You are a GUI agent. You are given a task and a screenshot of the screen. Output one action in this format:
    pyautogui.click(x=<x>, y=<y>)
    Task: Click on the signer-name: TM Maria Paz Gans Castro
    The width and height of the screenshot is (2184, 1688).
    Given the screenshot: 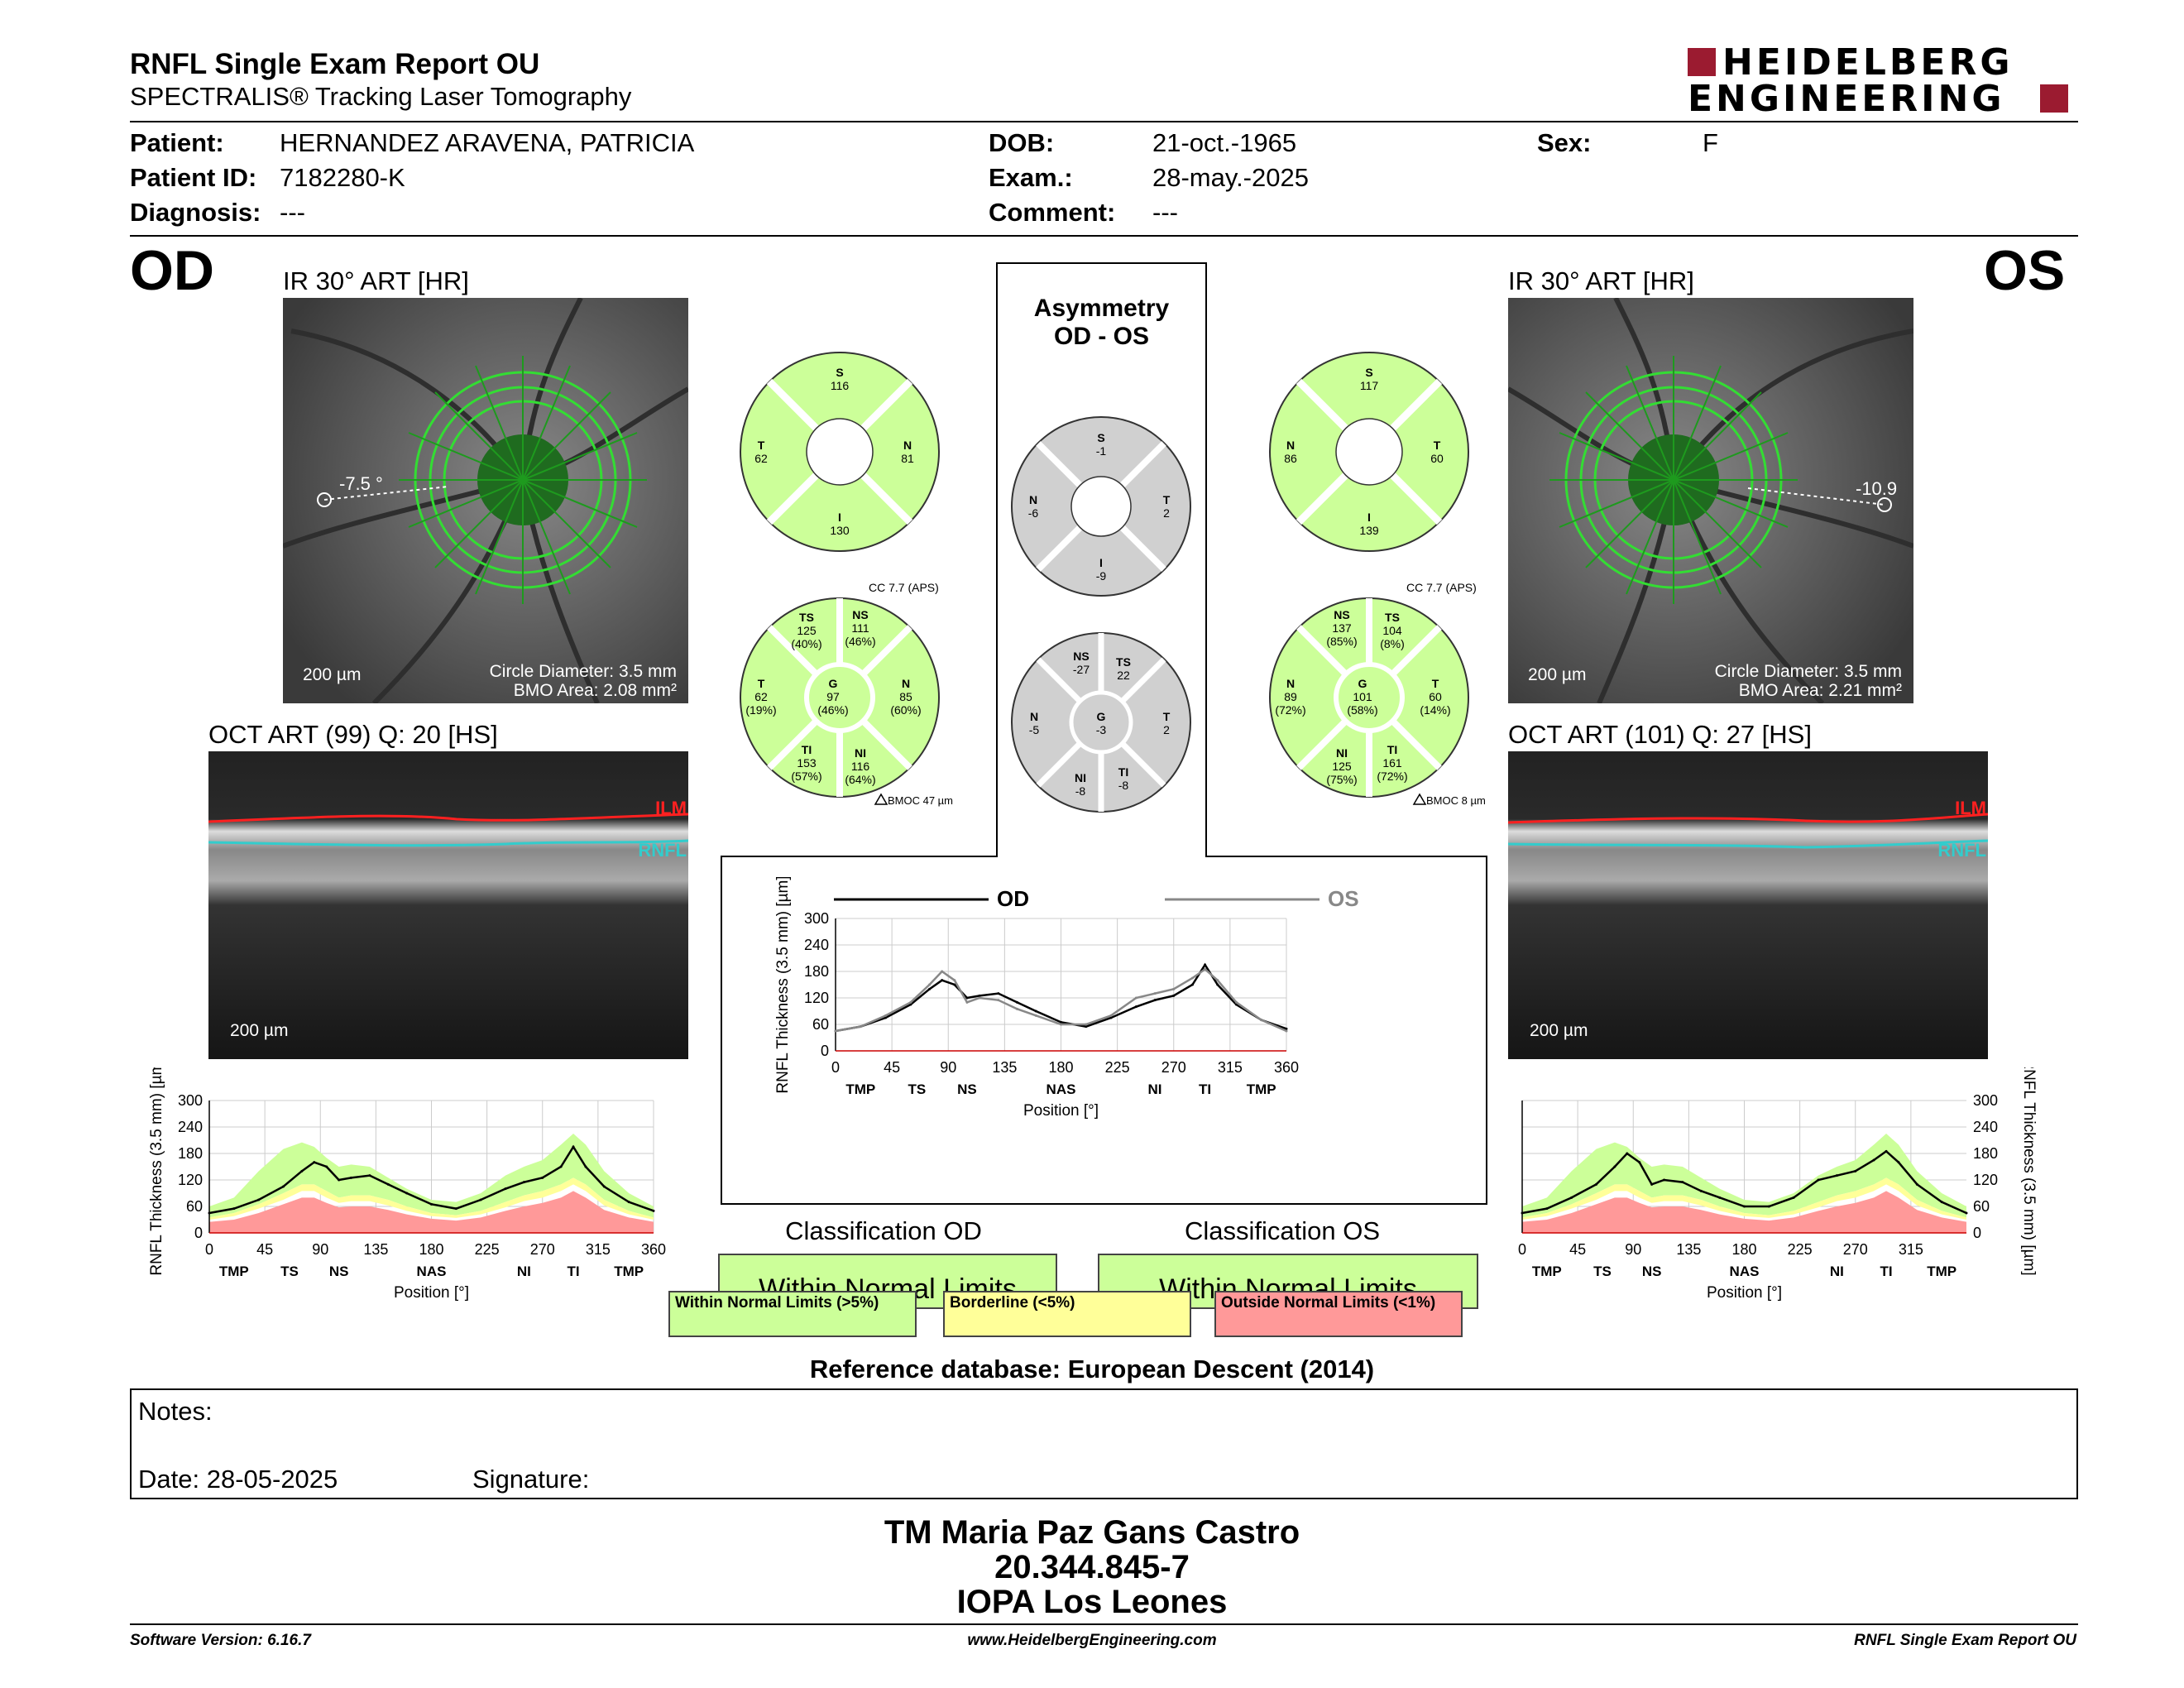 What is the action you would take?
    pyautogui.click(x=1092, y=1532)
    